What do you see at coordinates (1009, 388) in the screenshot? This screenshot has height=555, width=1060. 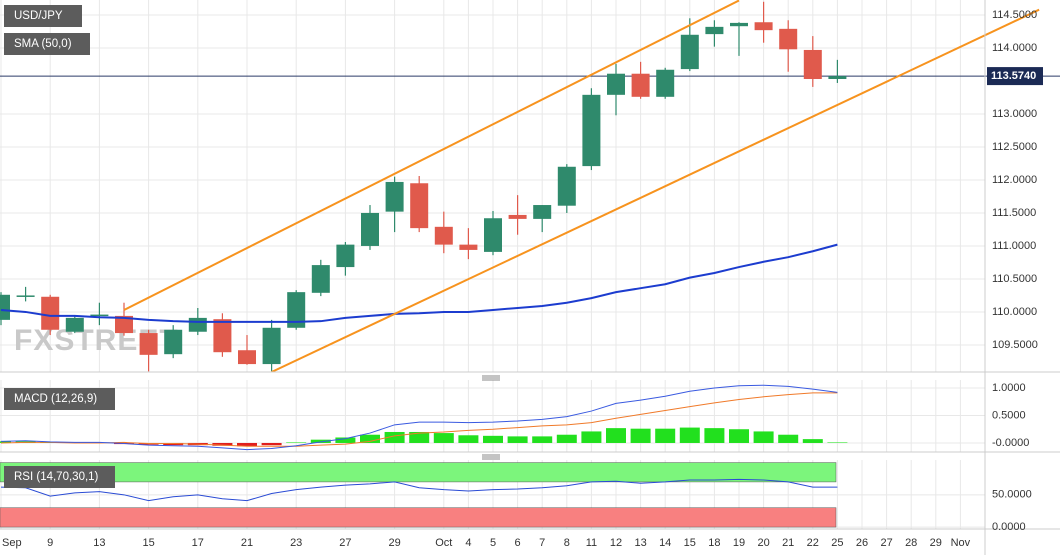 I see `y-tick-label: 1.0000` at bounding box center [1009, 388].